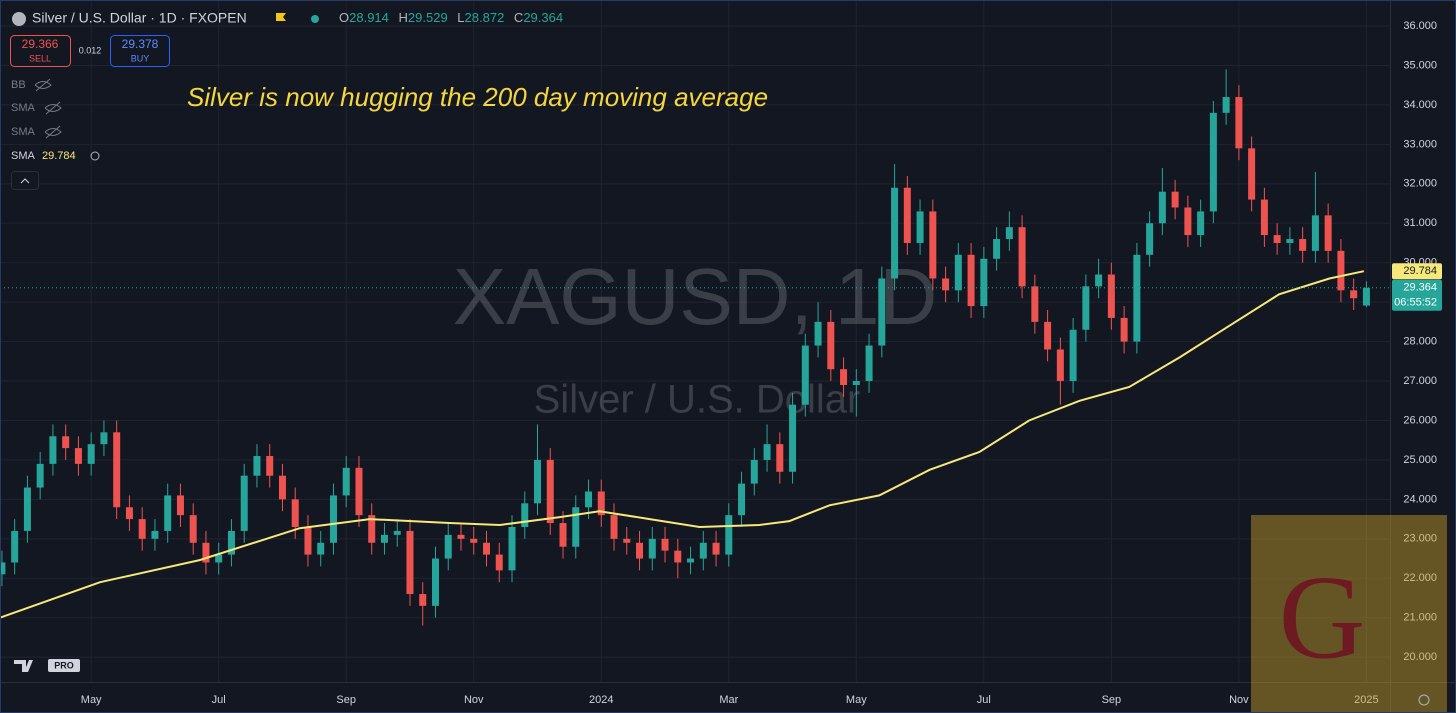 The image size is (1456, 713). Describe the element at coordinates (1420, 144) in the screenshot. I see `y-tick-label: 33.000` at that location.